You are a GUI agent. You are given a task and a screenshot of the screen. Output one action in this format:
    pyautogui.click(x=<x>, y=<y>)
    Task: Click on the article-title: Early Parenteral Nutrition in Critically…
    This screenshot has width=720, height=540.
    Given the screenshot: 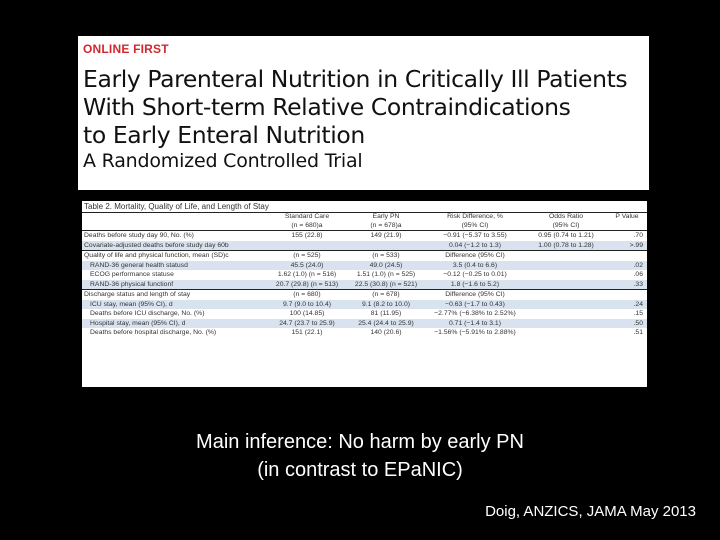 What is the action you would take?
    pyautogui.click(x=366, y=107)
    